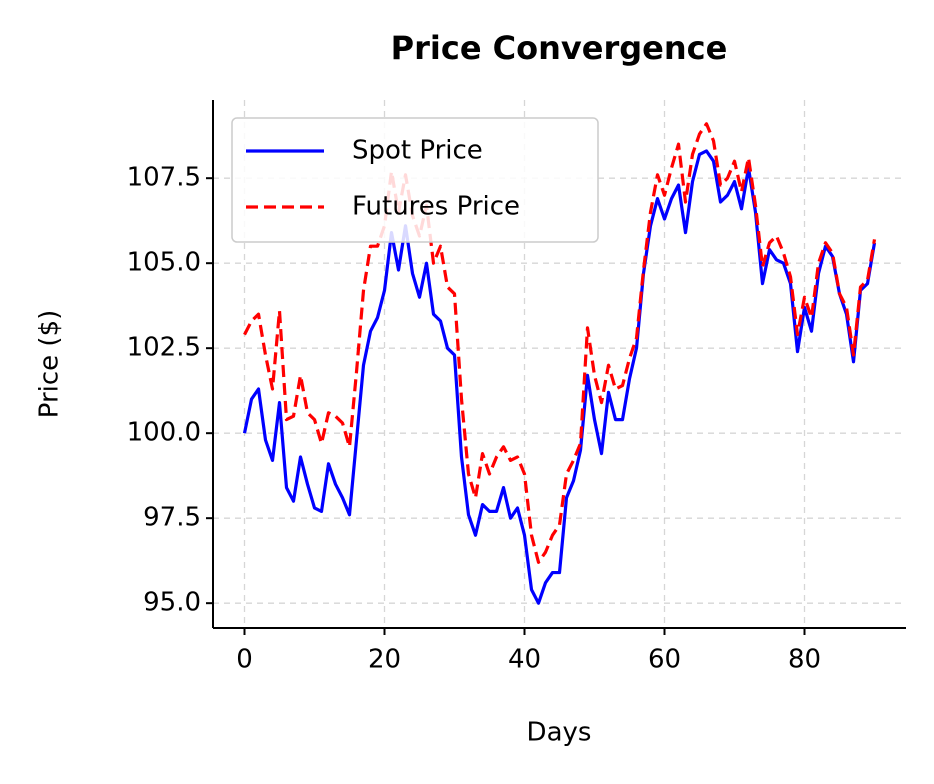 Image resolution: width=934 pixels, height=784 pixels. I want to click on legend-label: Spot Price, so click(417, 151).